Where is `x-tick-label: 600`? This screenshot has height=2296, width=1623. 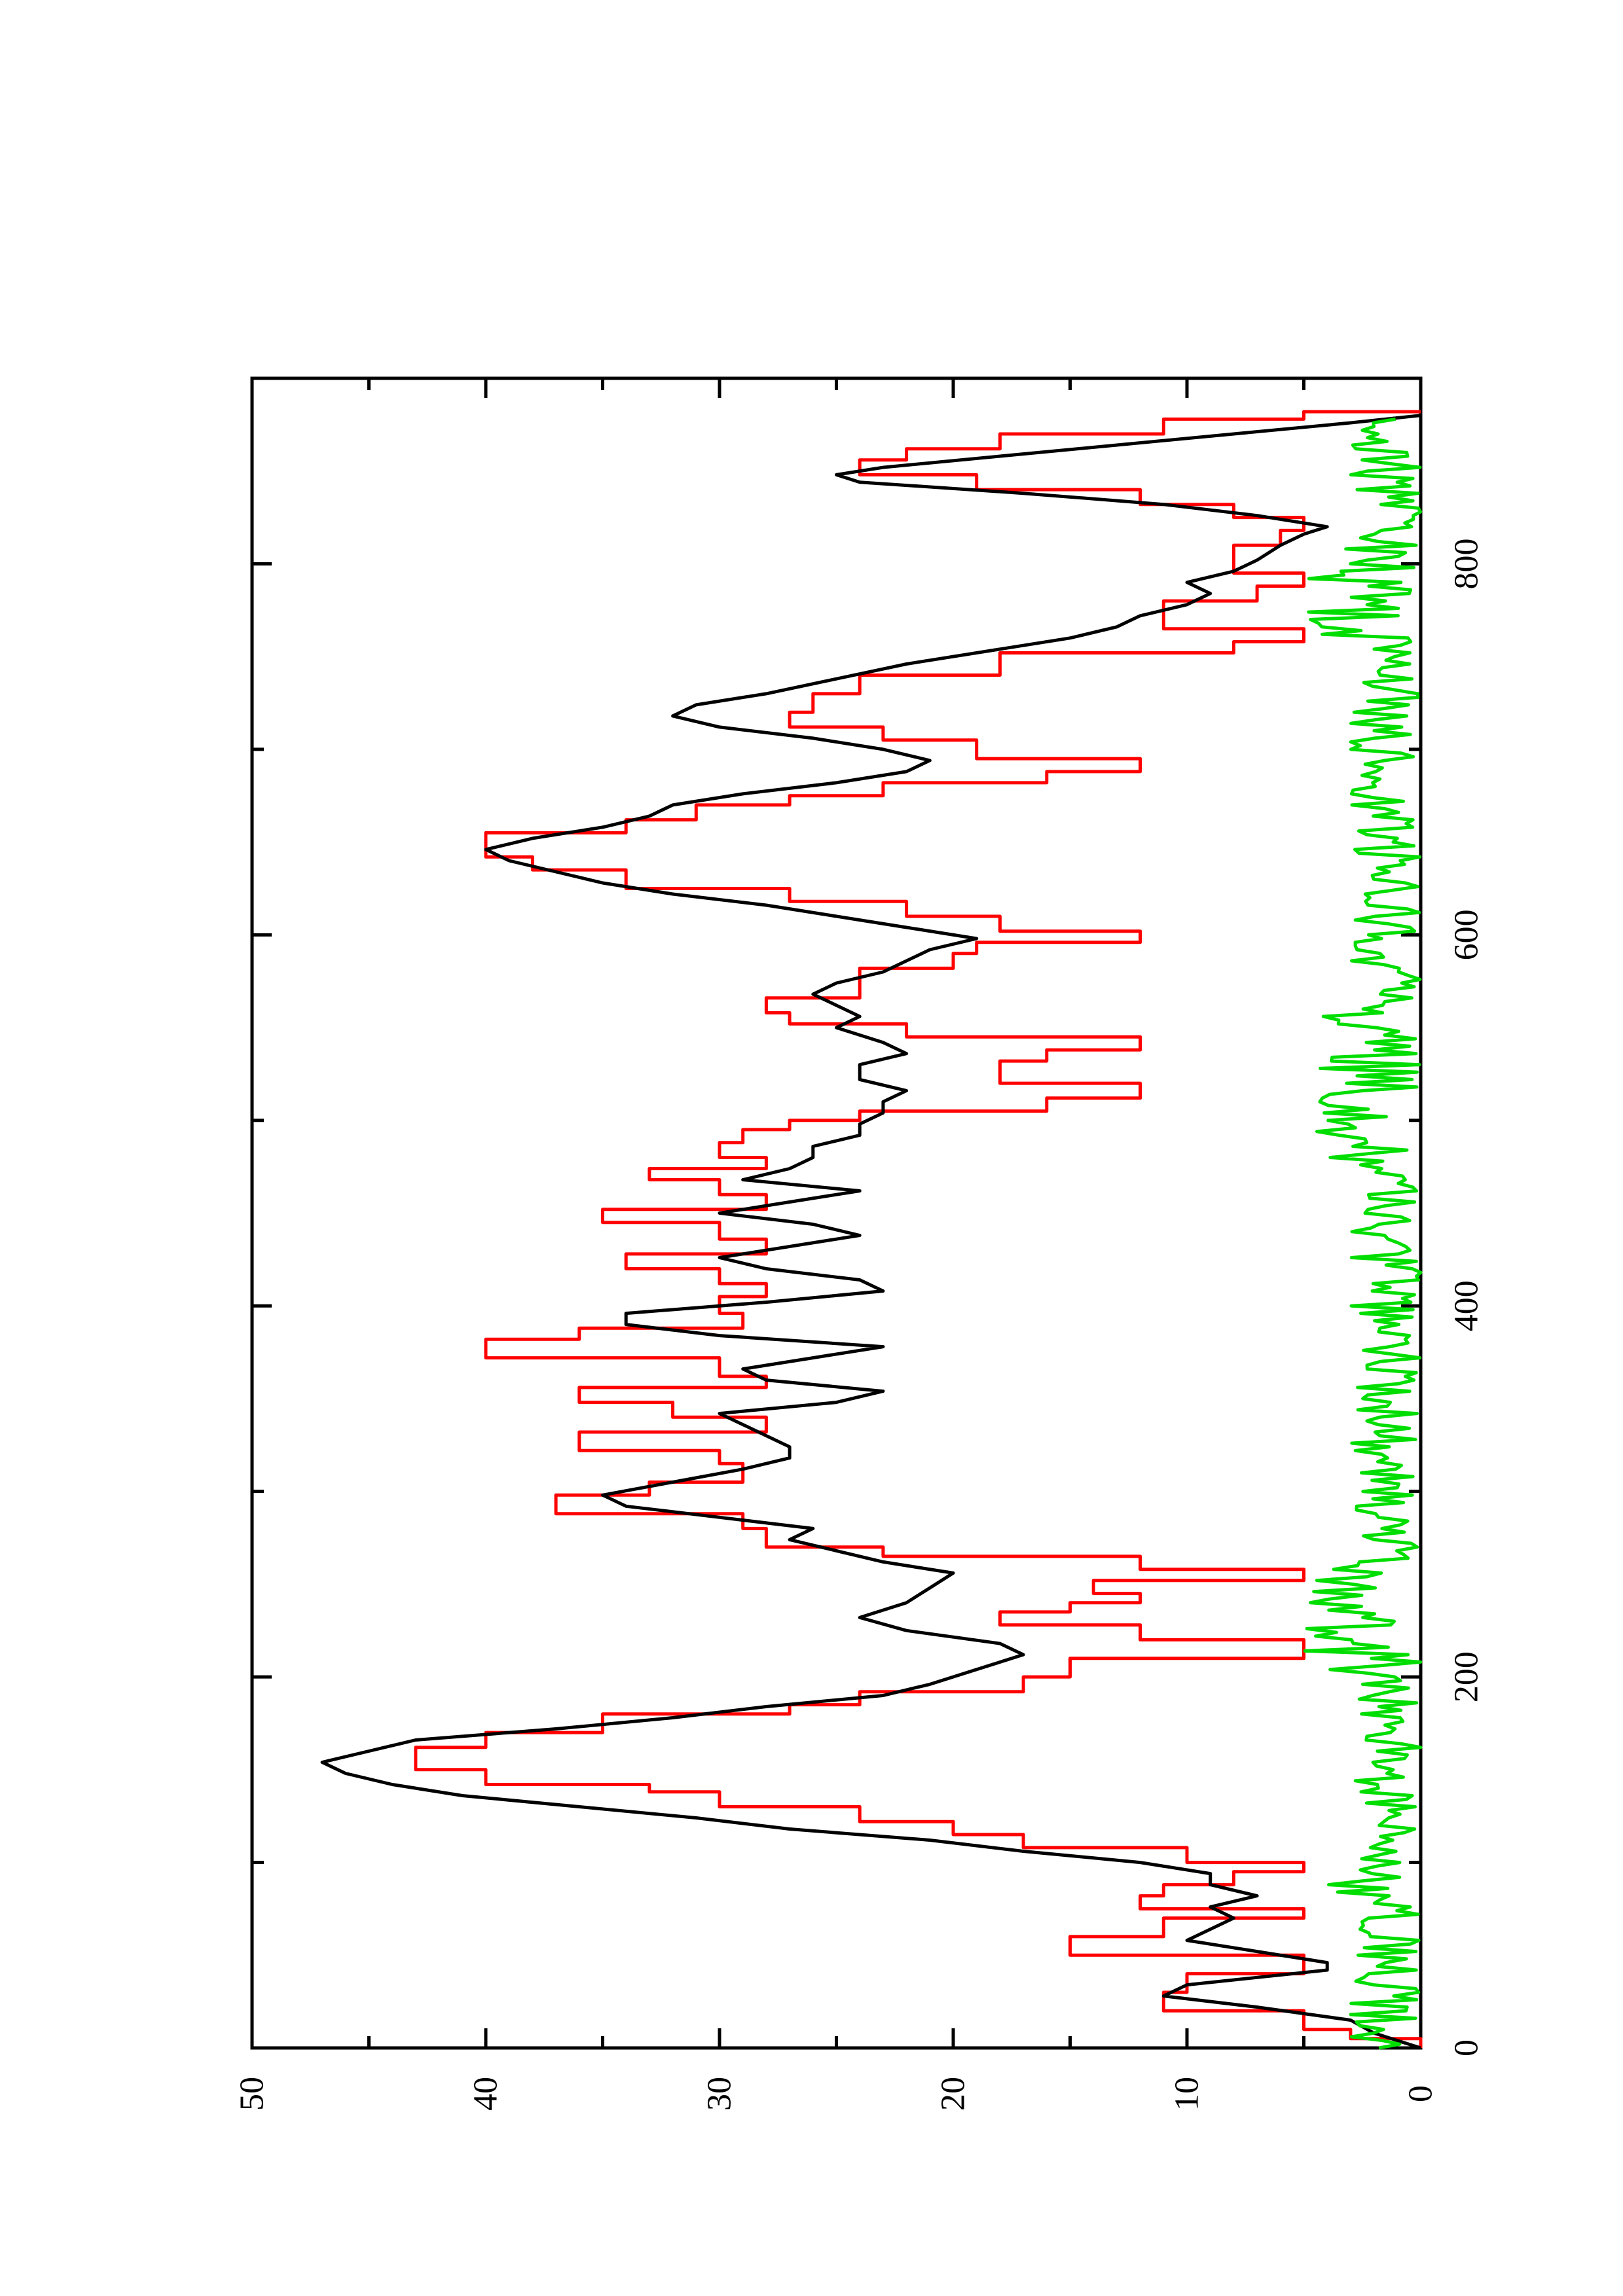
x-tick-label: 600 is located at coordinates (1467, 934).